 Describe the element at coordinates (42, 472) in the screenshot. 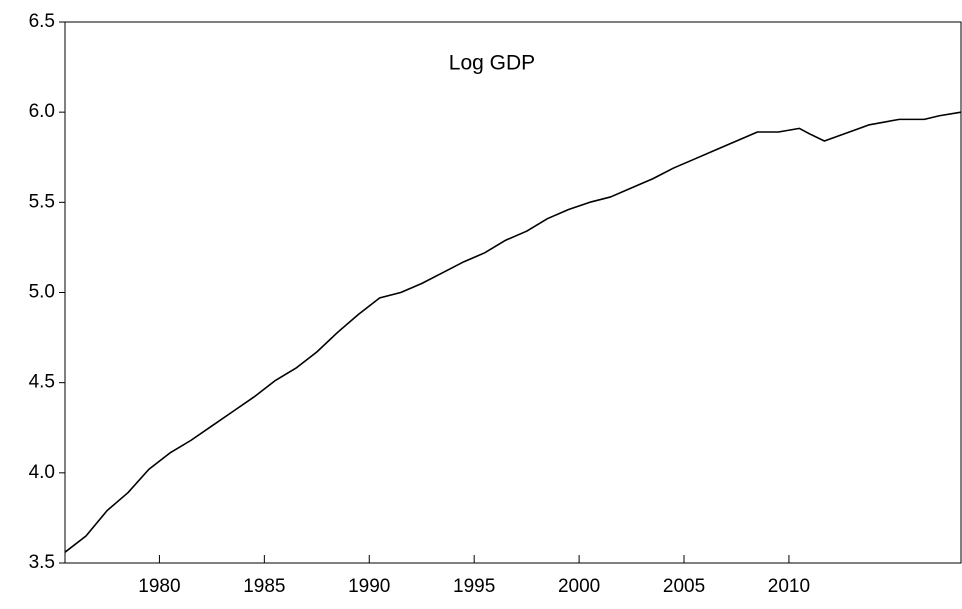

I see `y-tick-label: 4.0` at that location.